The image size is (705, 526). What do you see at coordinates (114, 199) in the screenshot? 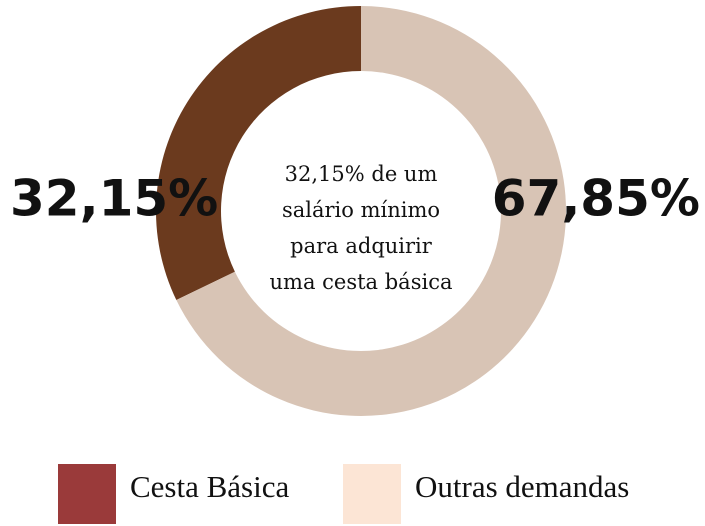
I see `value-label: 32,15%` at bounding box center [114, 199].